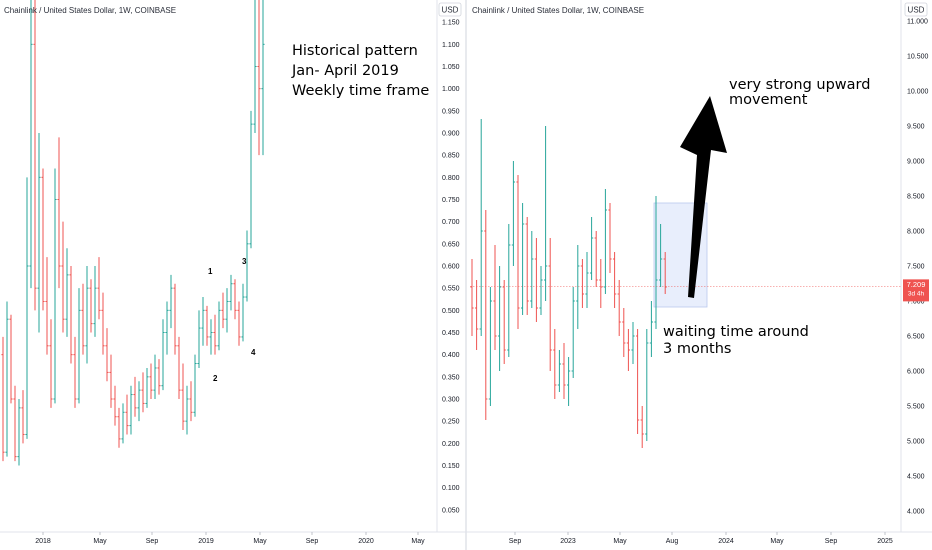  Describe the element at coordinates (736, 332) in the screenshot. I see `annotation-waiting-line-1: waiting time around` at that location.